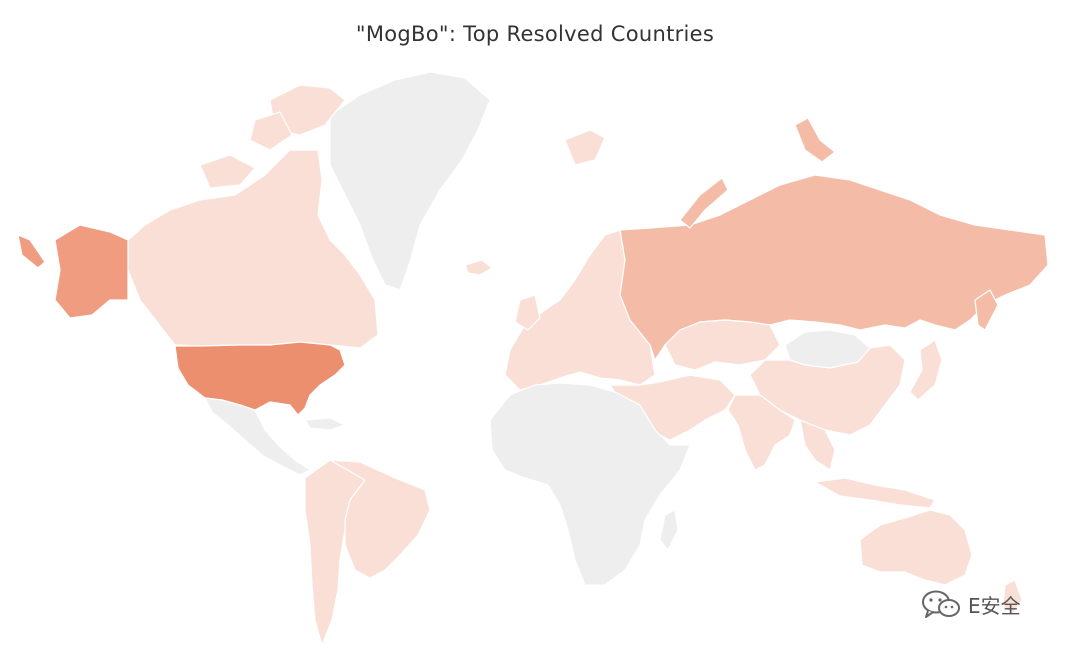  I want to click on region-iceland, so click(478, 267).